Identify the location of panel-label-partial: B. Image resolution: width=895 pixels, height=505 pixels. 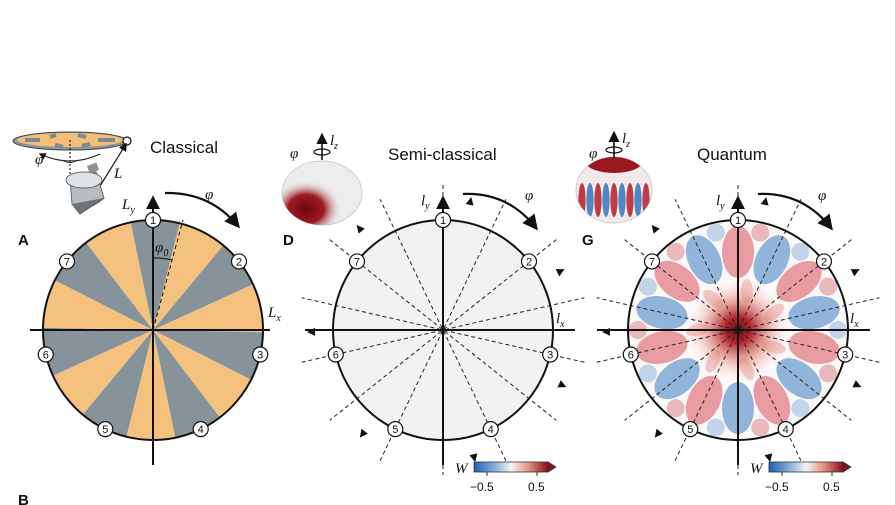
(23, 498).